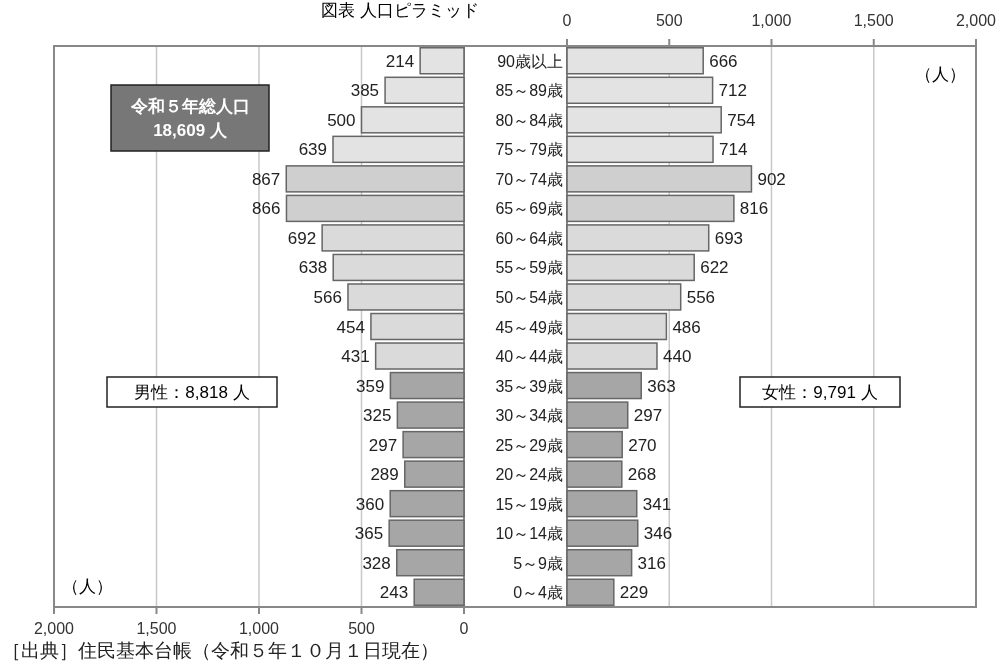 Image resolution: width=1003 pixels, height=668 pixels. Describe the element at coordinates (529, 91) in the screenshot. I see `y-tick-label: 85～89歳` at that location.